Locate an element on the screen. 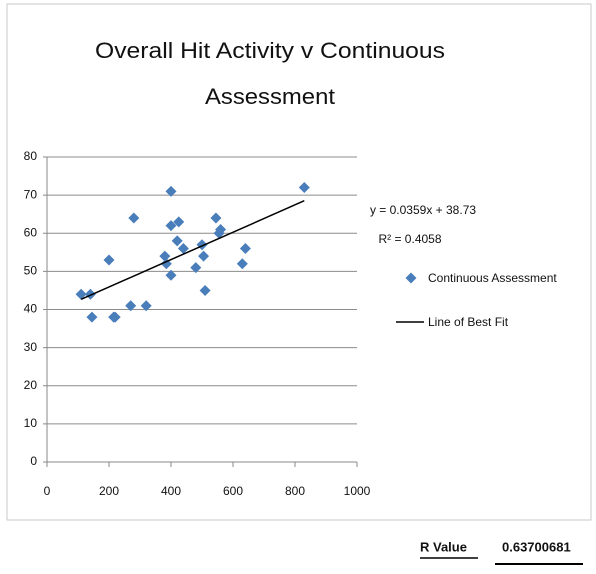  x-tick-label: 600 is located at coordinates (233, 491).